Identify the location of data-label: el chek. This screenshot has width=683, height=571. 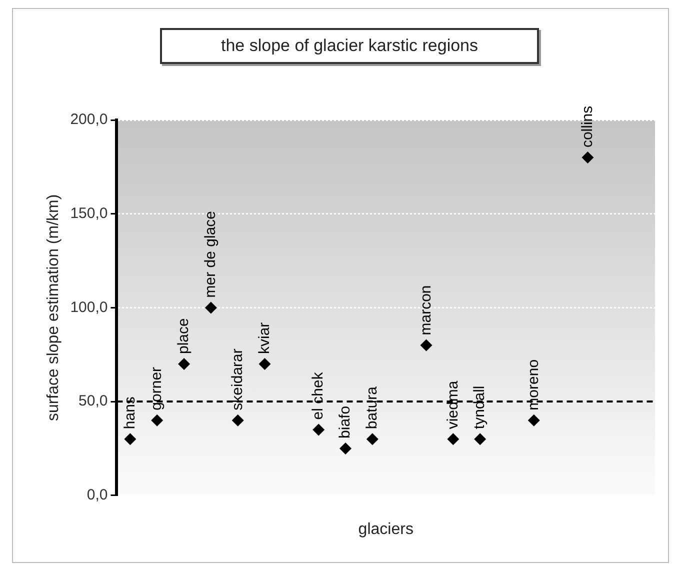
(318, 396).